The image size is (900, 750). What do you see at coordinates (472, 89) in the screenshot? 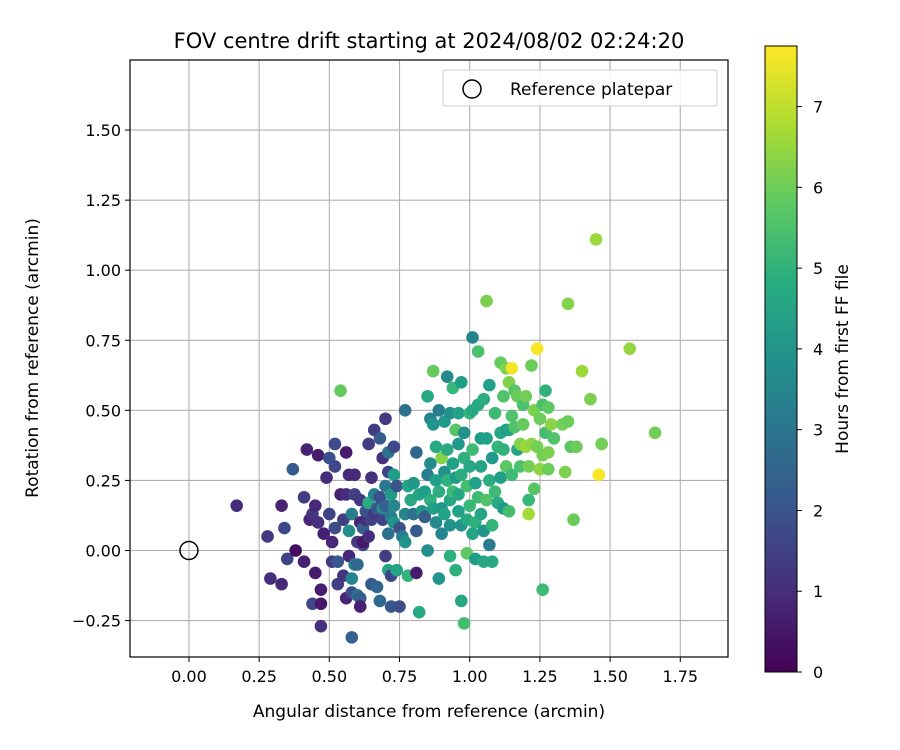
I see `legend-marker` at bounding box center [472, 89].